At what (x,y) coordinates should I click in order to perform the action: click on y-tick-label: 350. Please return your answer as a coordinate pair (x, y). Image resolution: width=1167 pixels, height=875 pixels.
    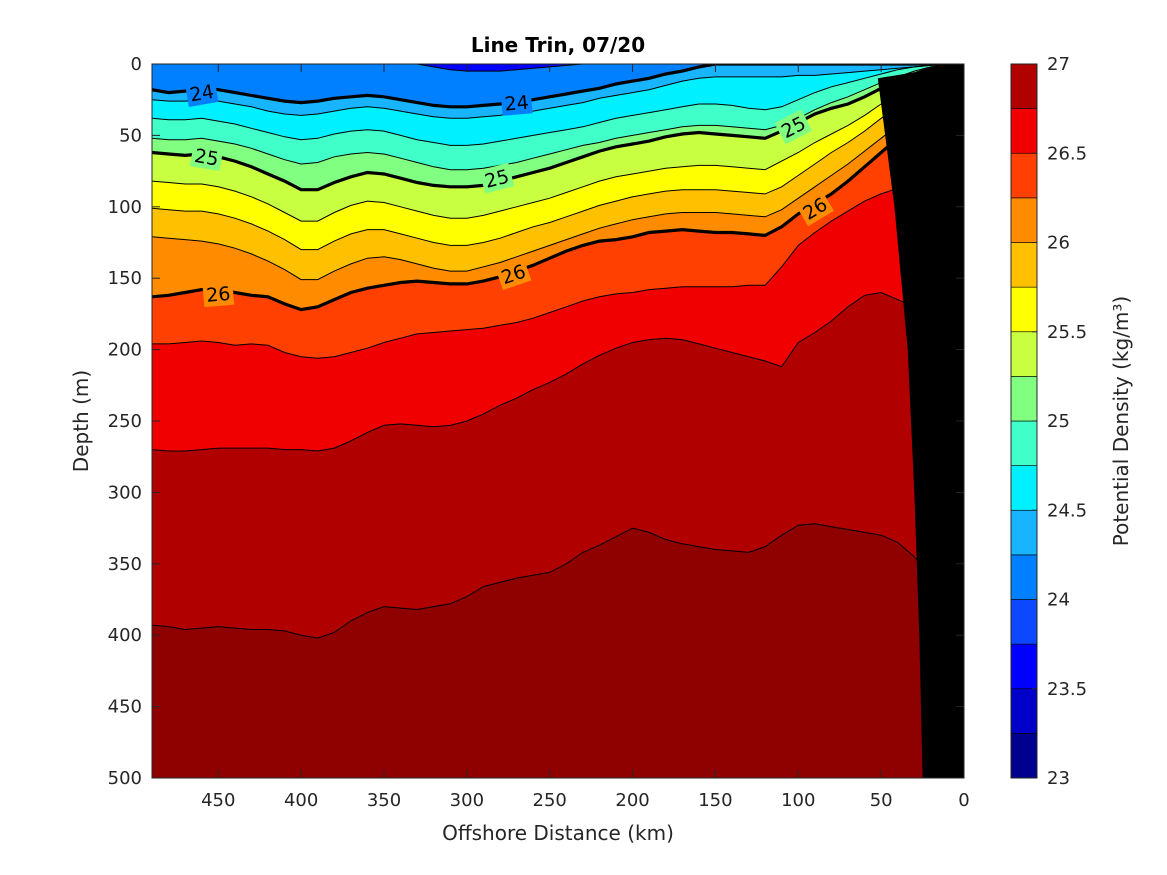
    Looking at the image, I should click on (125, 564).